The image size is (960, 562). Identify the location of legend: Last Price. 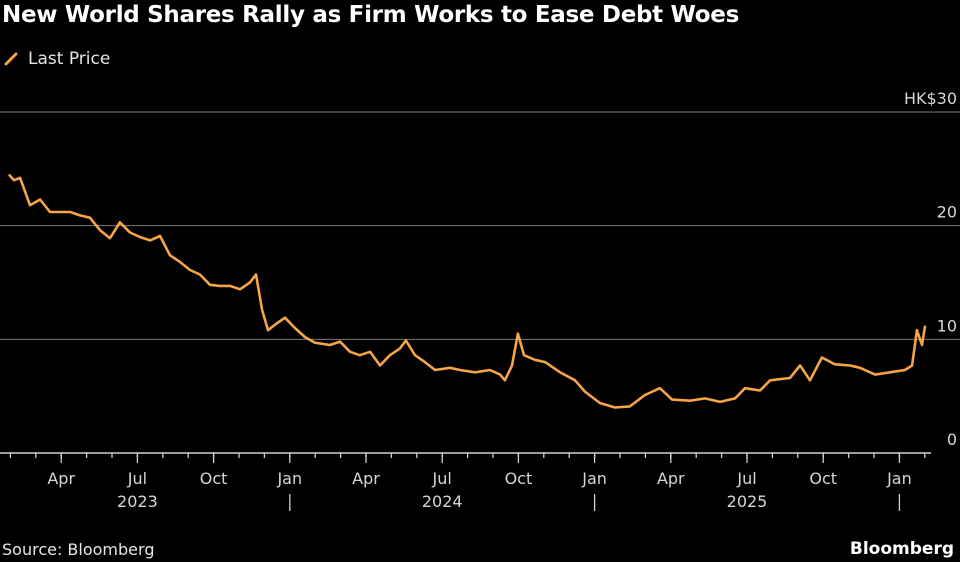
(57, 59).